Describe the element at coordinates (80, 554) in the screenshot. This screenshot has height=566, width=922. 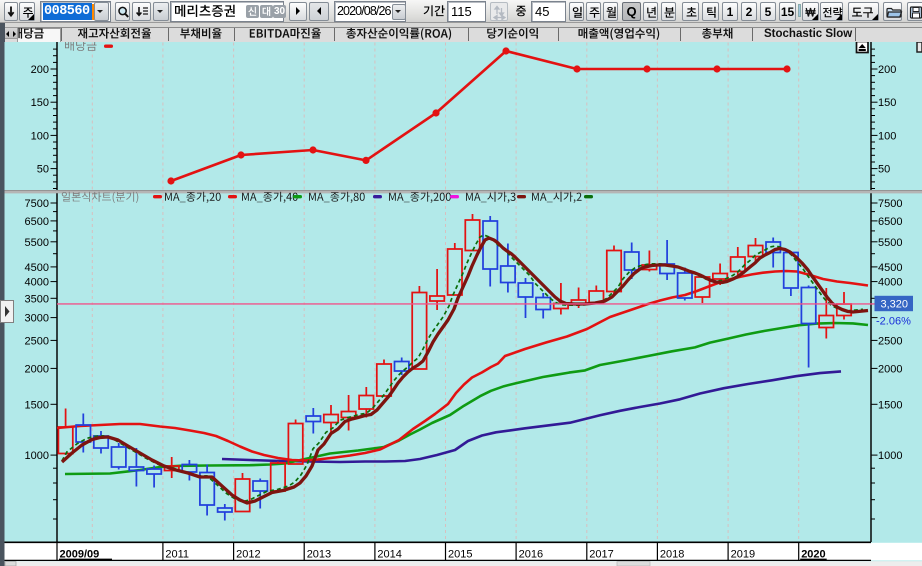
I see `svg-text: 2009/09` at that location.